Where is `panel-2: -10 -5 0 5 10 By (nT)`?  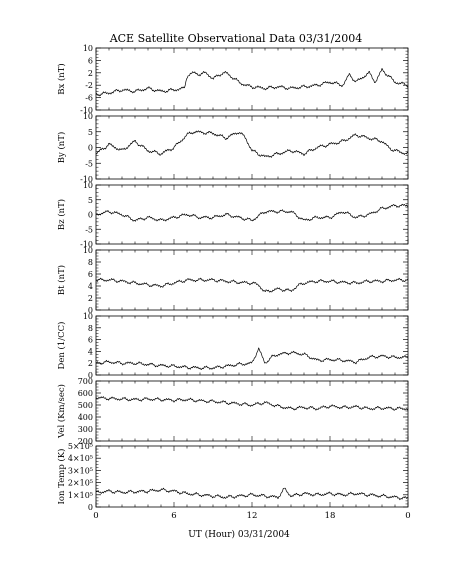 panel-2: -10 -5 0 5 10 By (nT) is located at coordinates (232, 148).